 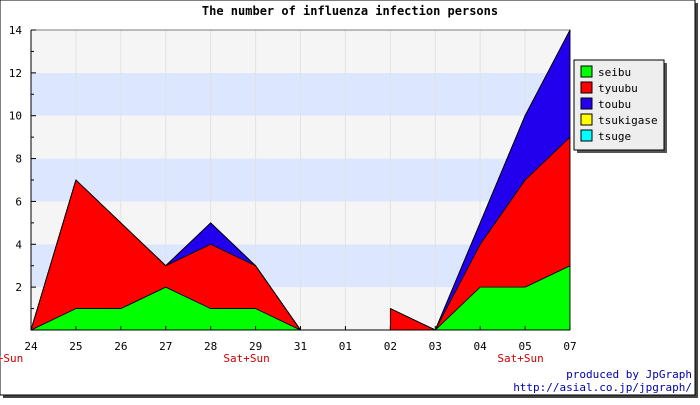 What do you see at coordinates (481, 346) in the screenshot?
I see `x-tick-label: 04` at bounding box center [481, 346].